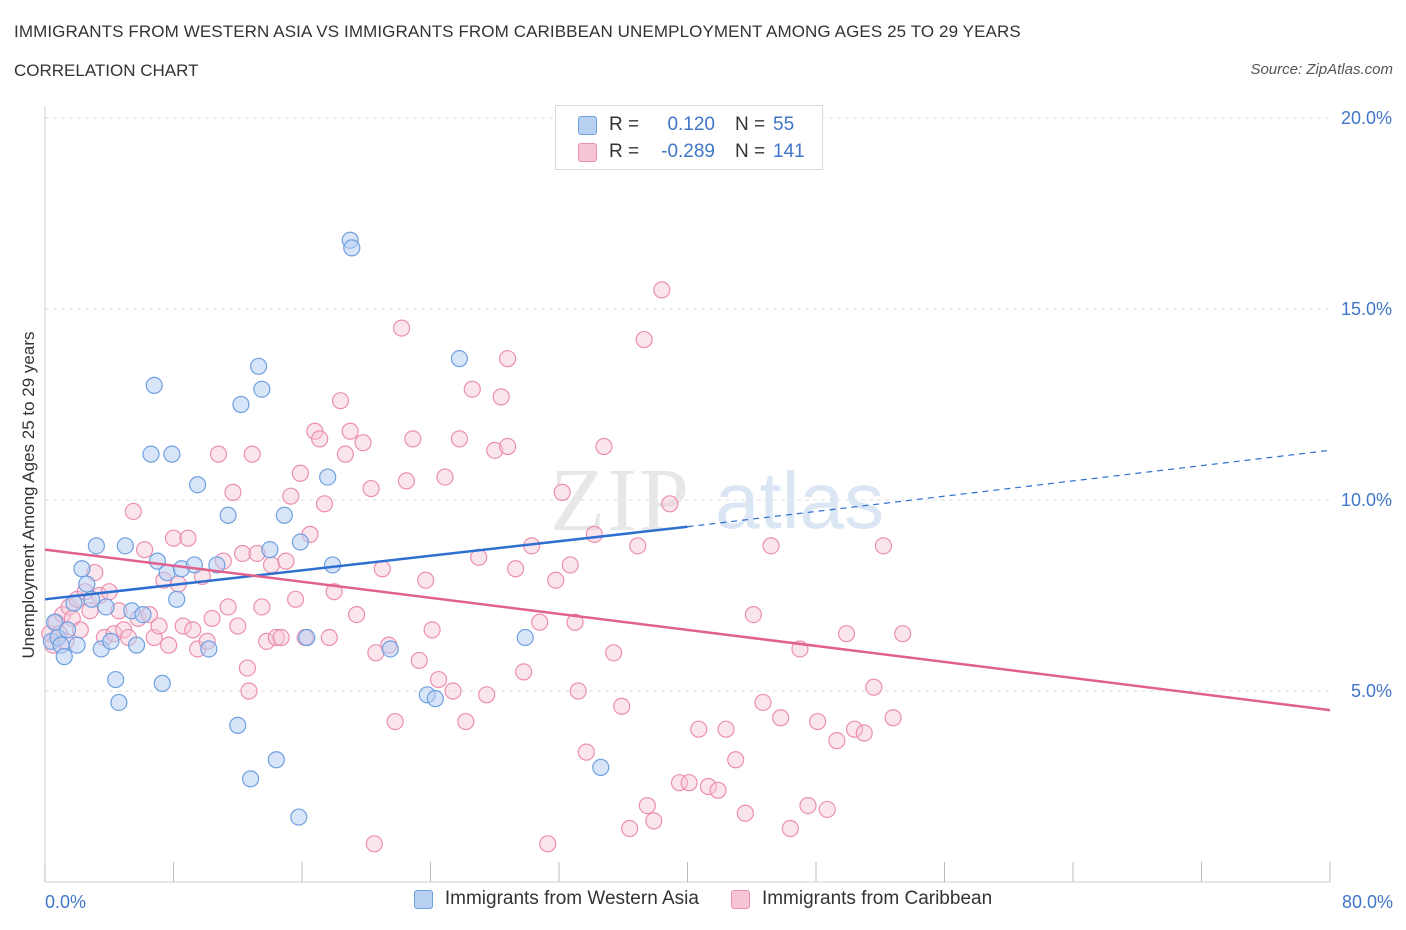 The width and height of the screenshot is (1406, 930). I want to click on western-asia-trend-line, so click(366, 563).